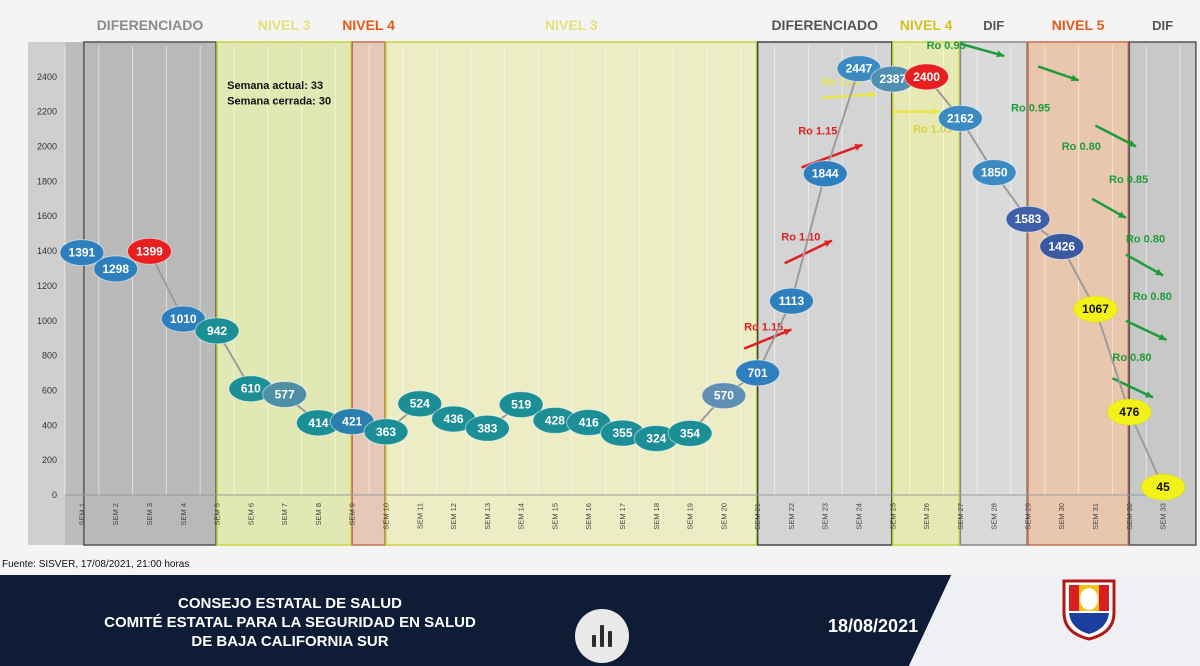  What do you see at coordinates (96, 564) in the screenshot?
I see `source-note: Fuente: SISVER, 17/08/2021, 21:00 horas` at bounding box center [96, 564].